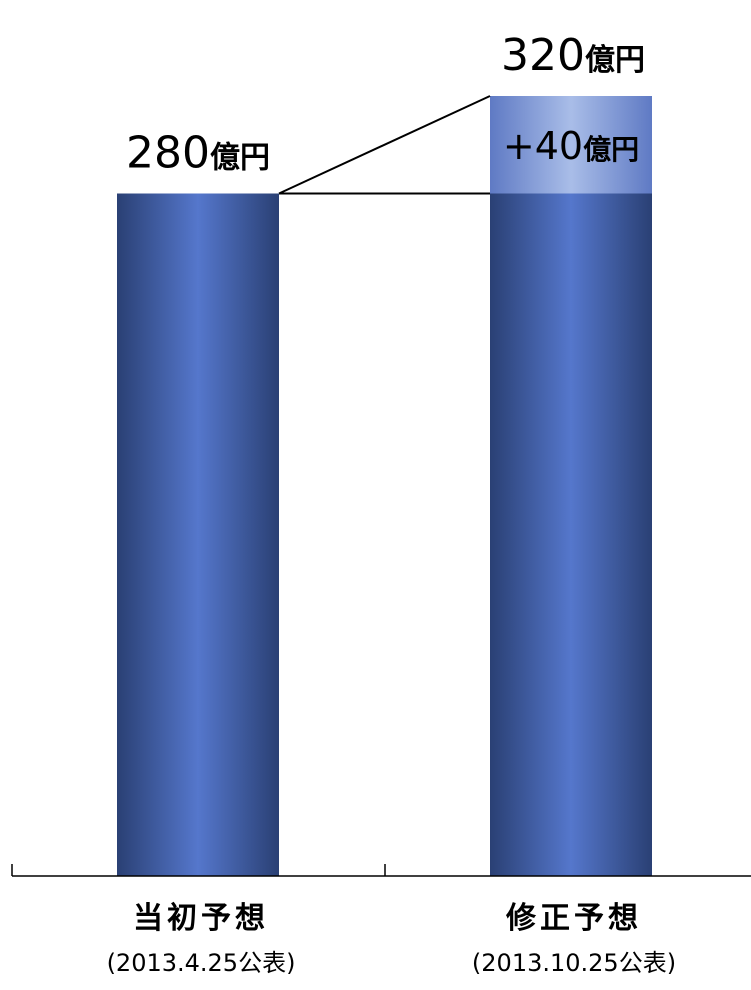 This screenshot has width=751, height=990. I want to click on category-sublabel-0: (2013.4.25公表), so click(201, 963).